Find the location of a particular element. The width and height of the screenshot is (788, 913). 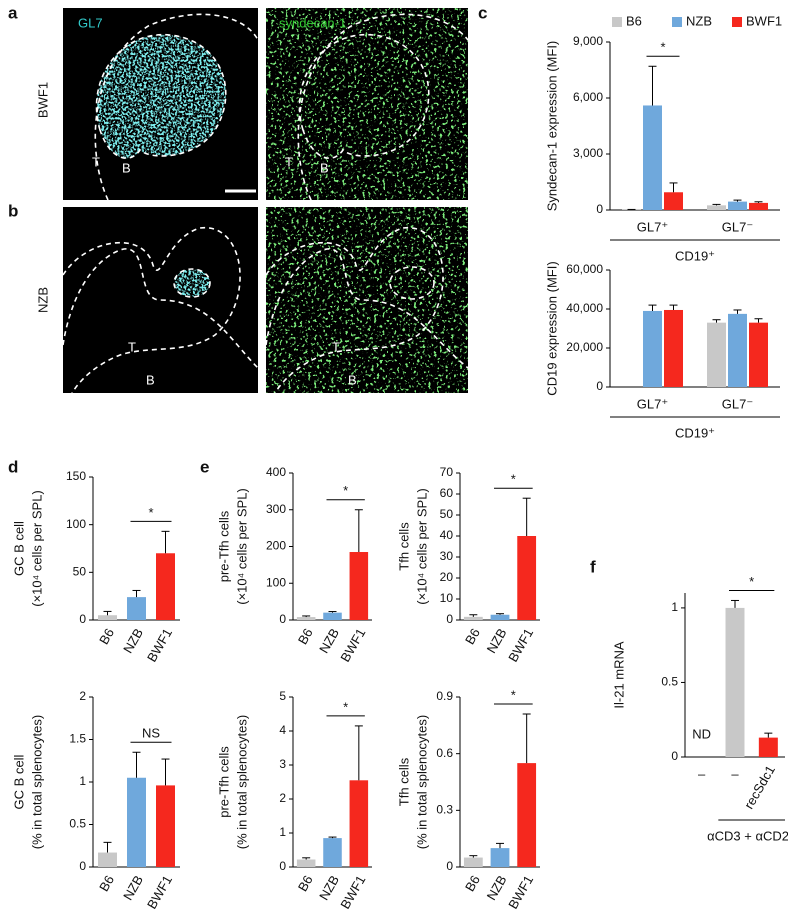

significance-label: NS is located at coordinates (151, 733).